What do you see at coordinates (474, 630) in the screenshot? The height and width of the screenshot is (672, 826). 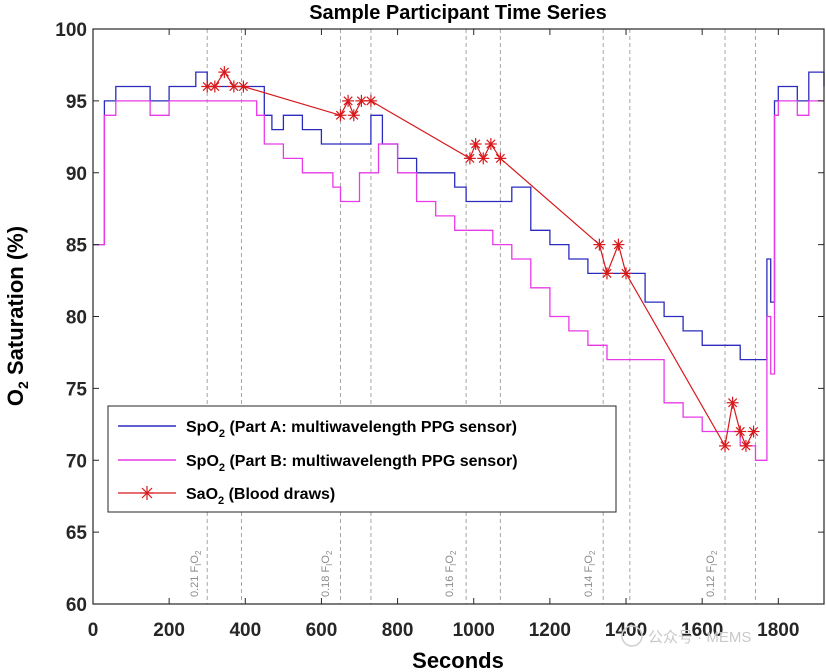 I see `x-tick-label-5: 1000` at bounding box center [474, 630].